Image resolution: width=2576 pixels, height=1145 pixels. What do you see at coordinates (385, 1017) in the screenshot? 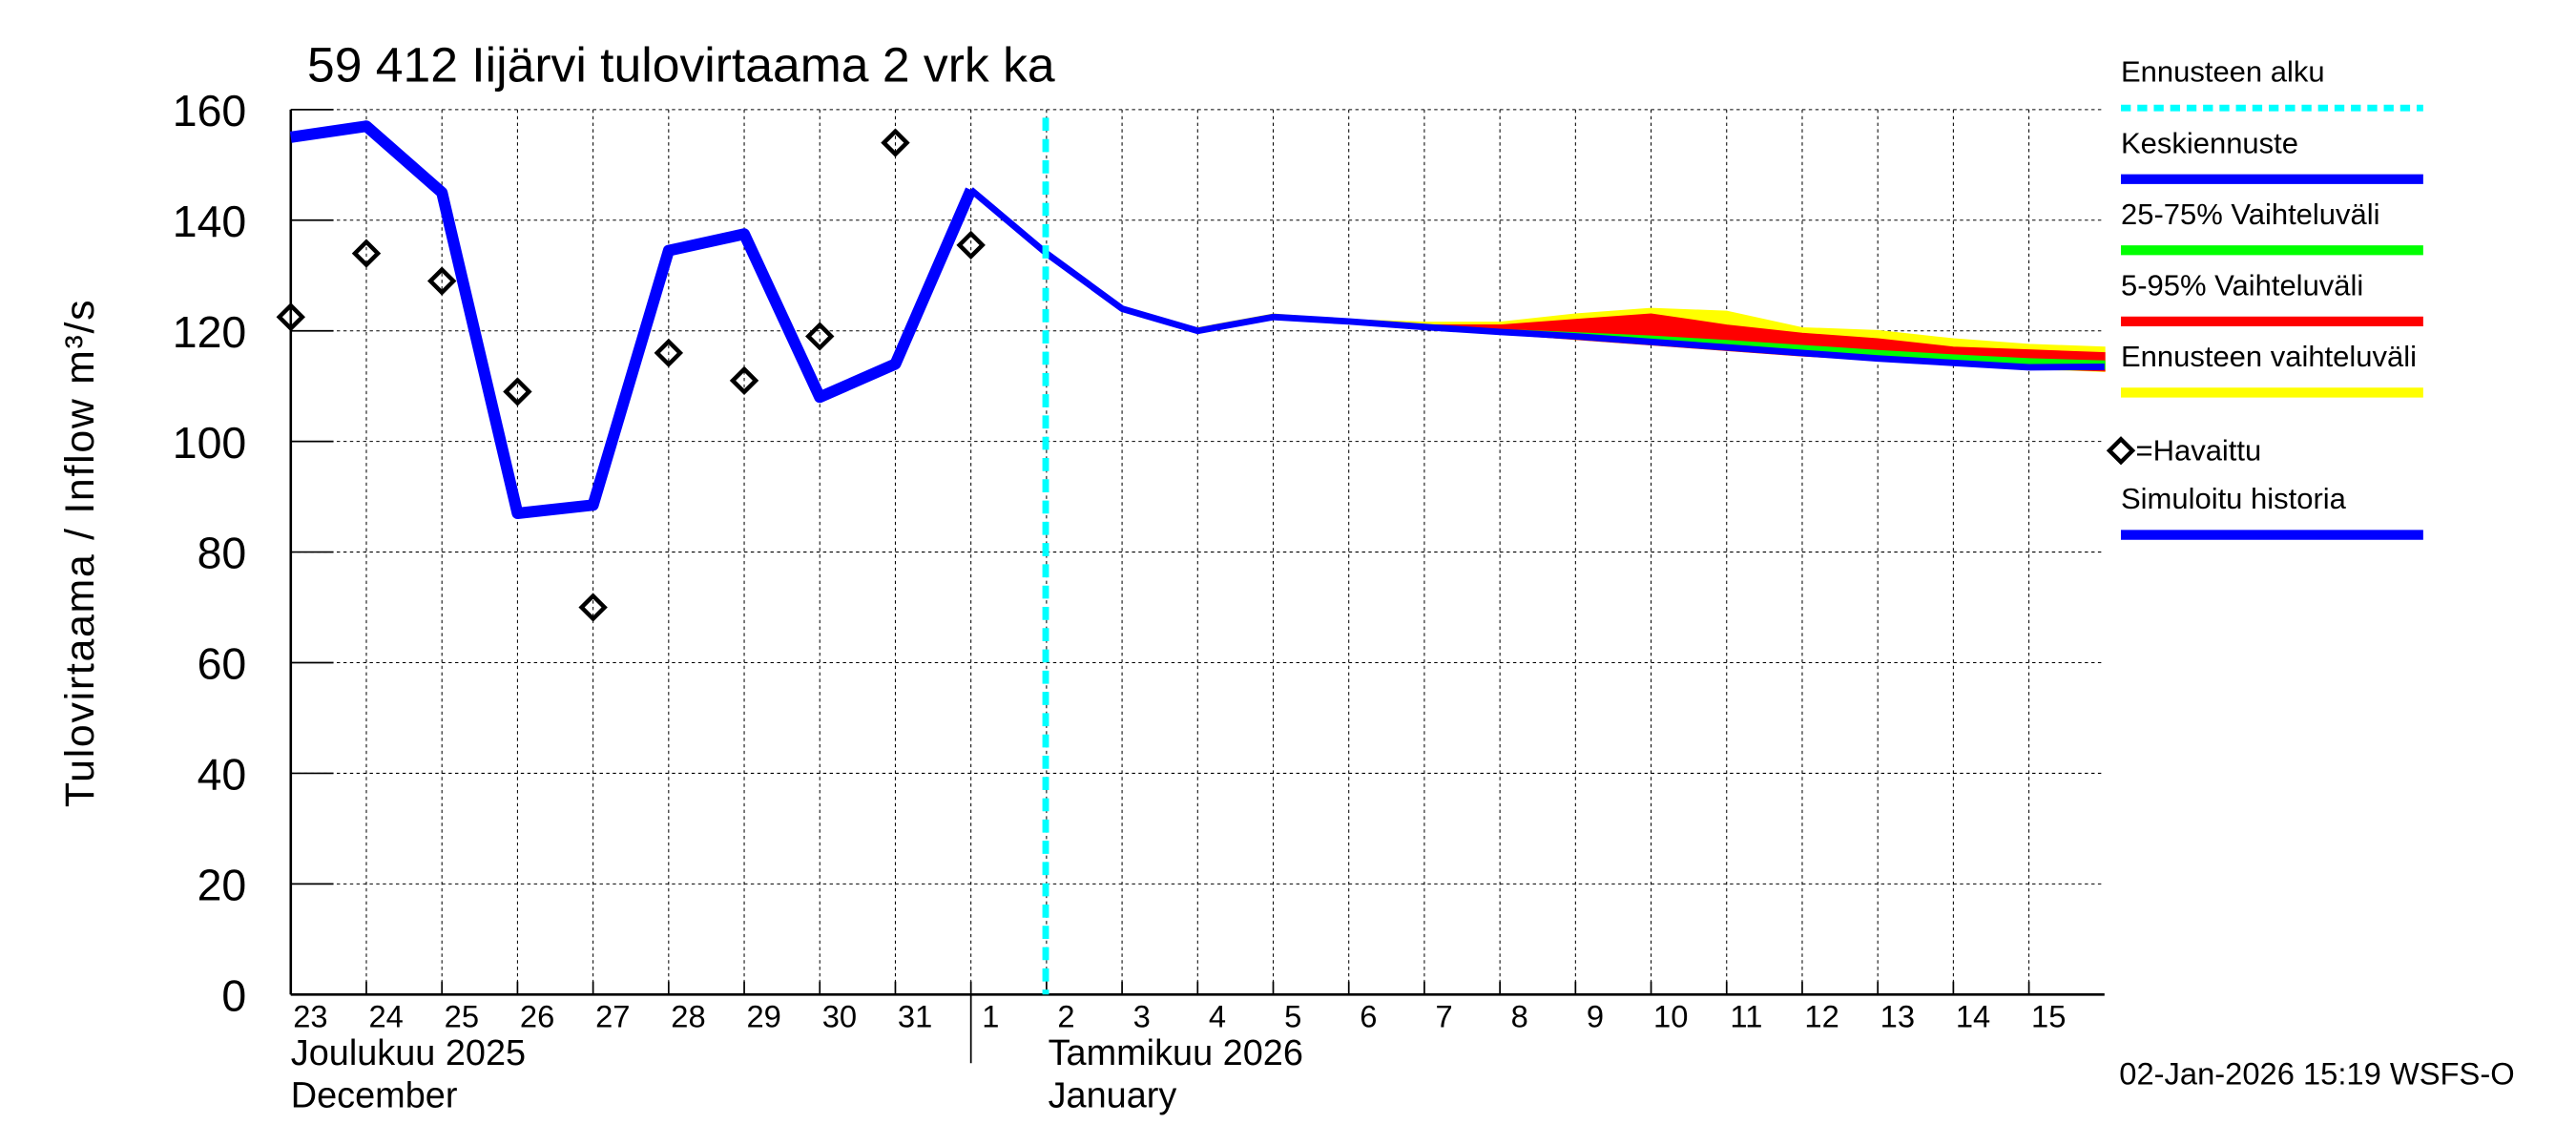
I see `x-day-label: 24` at bounding box center [385, 1017].